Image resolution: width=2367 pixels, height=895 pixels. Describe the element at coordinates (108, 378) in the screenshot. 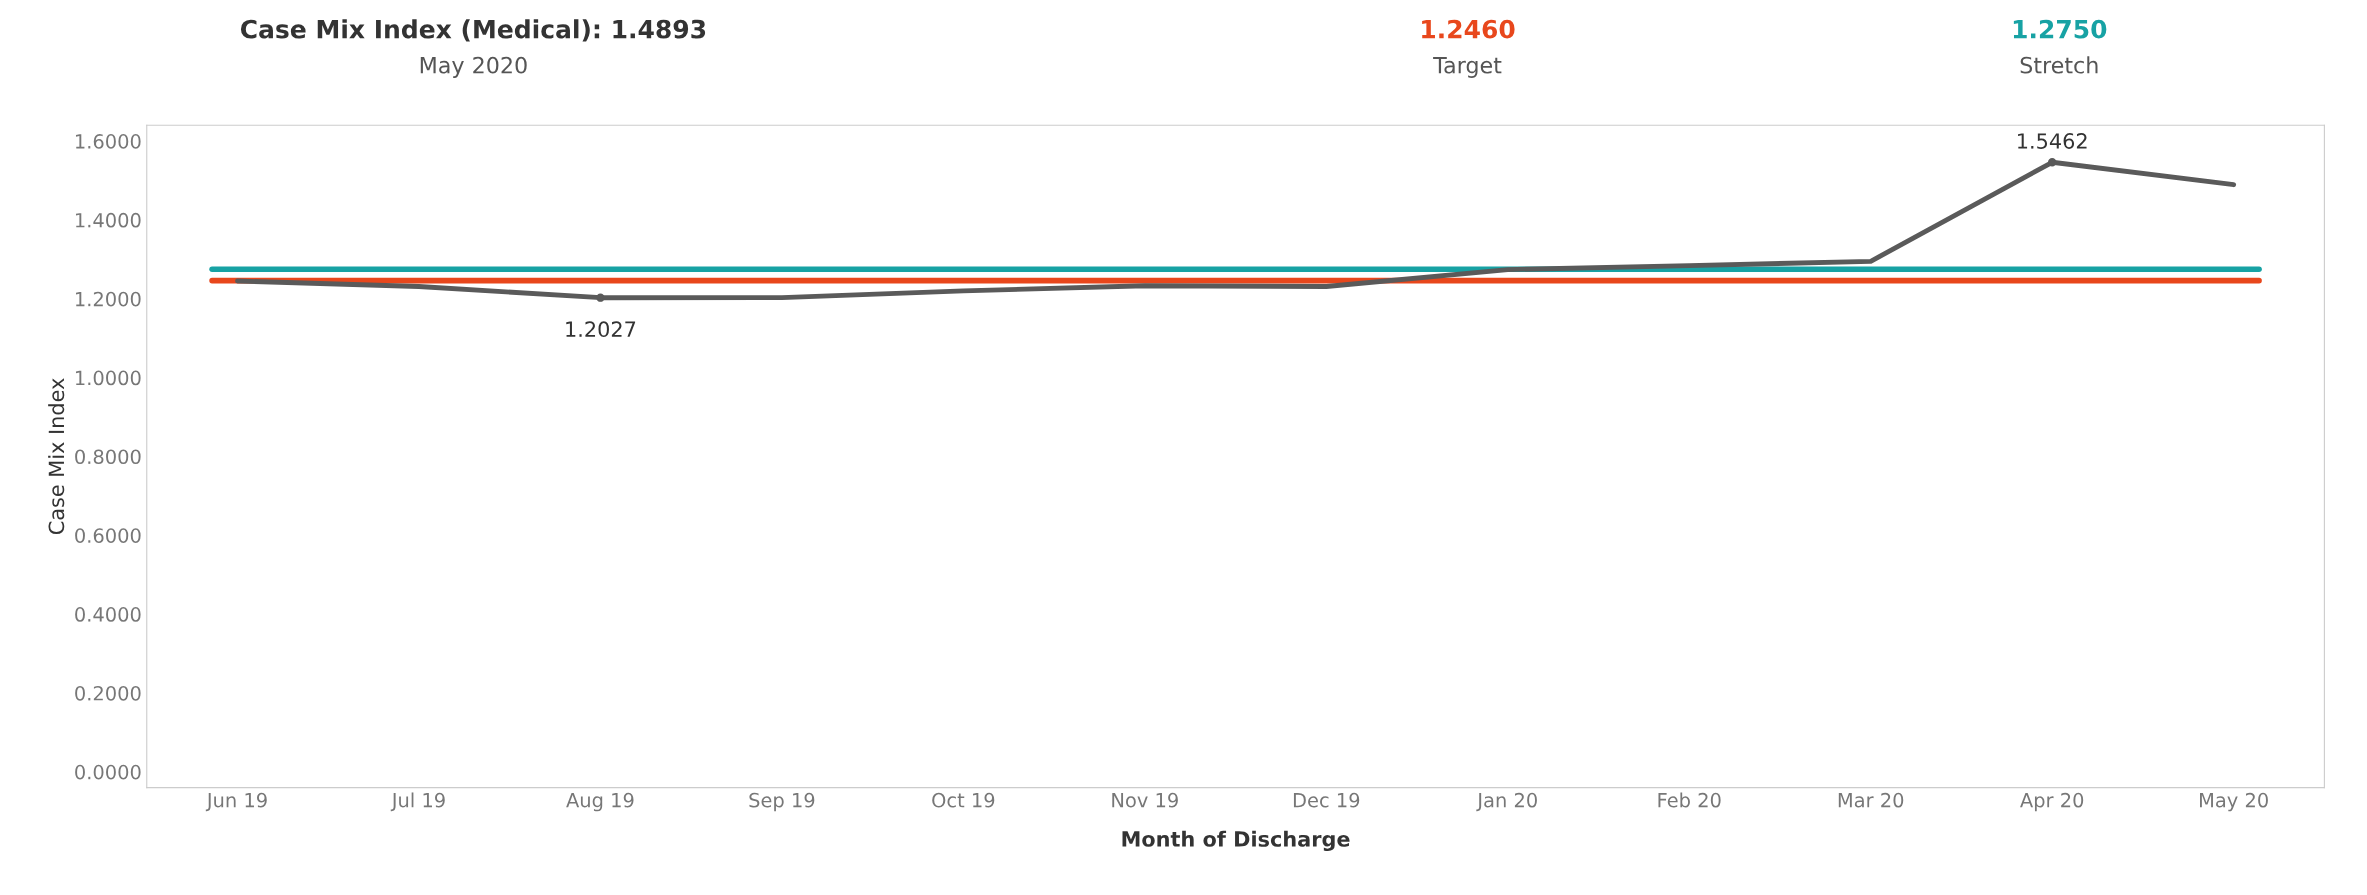

I see `y-tick-label: 1.0000` at that location.